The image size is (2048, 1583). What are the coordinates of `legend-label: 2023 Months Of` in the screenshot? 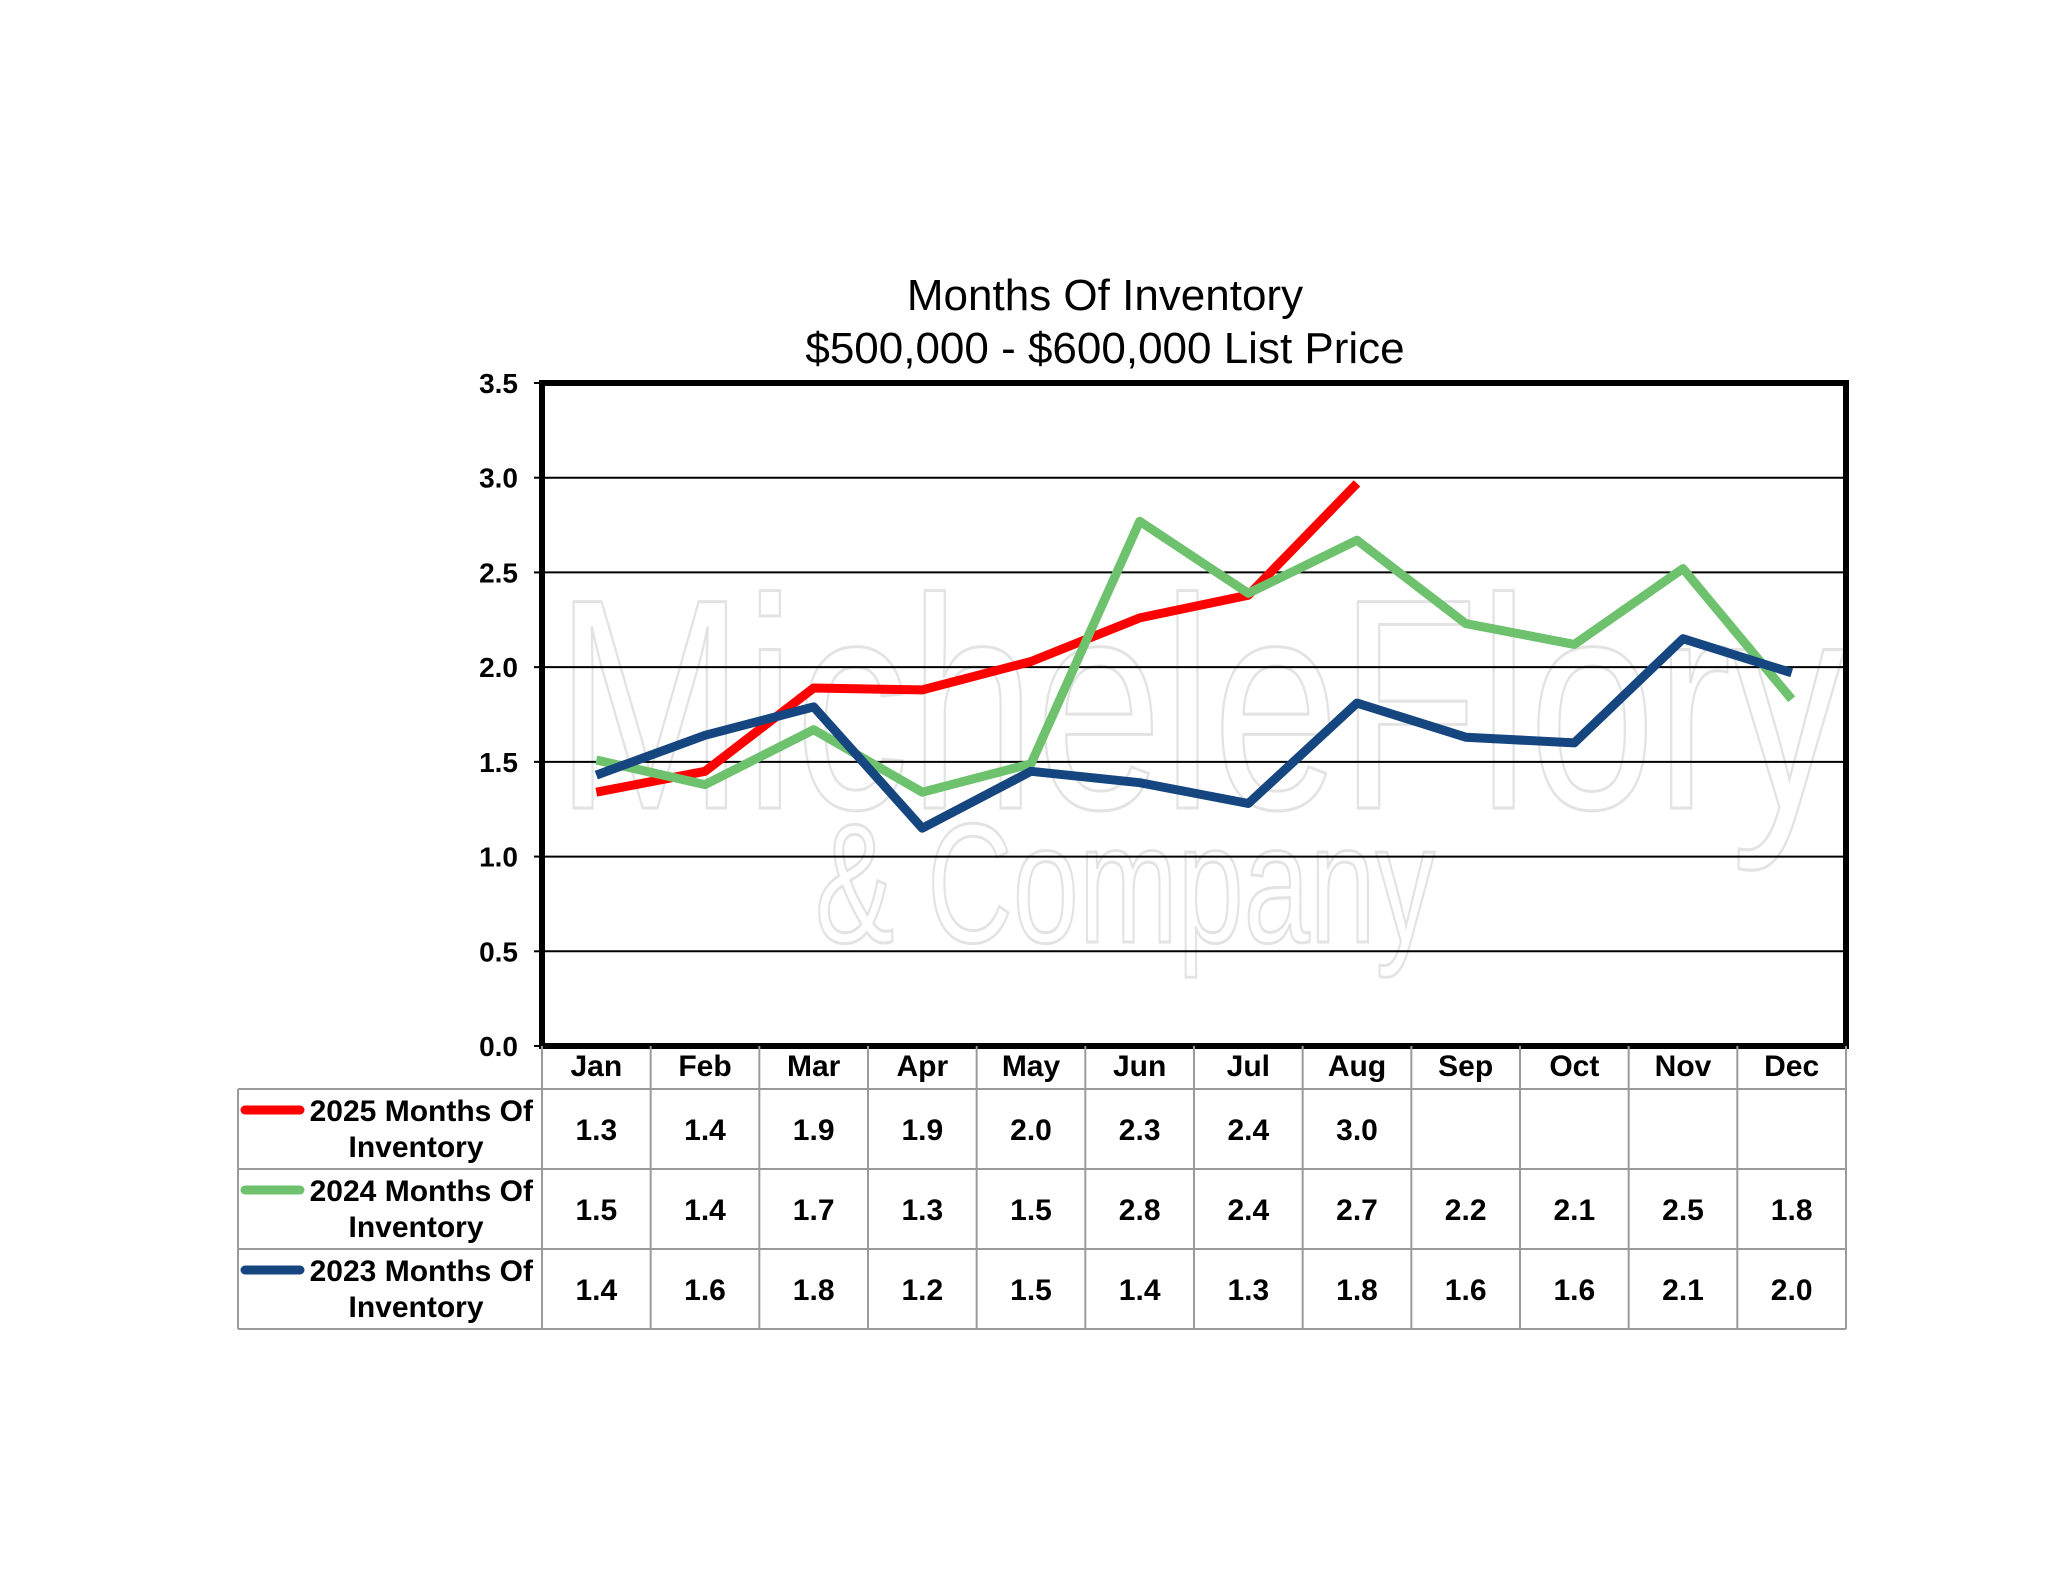 It's located at (422, 1271).